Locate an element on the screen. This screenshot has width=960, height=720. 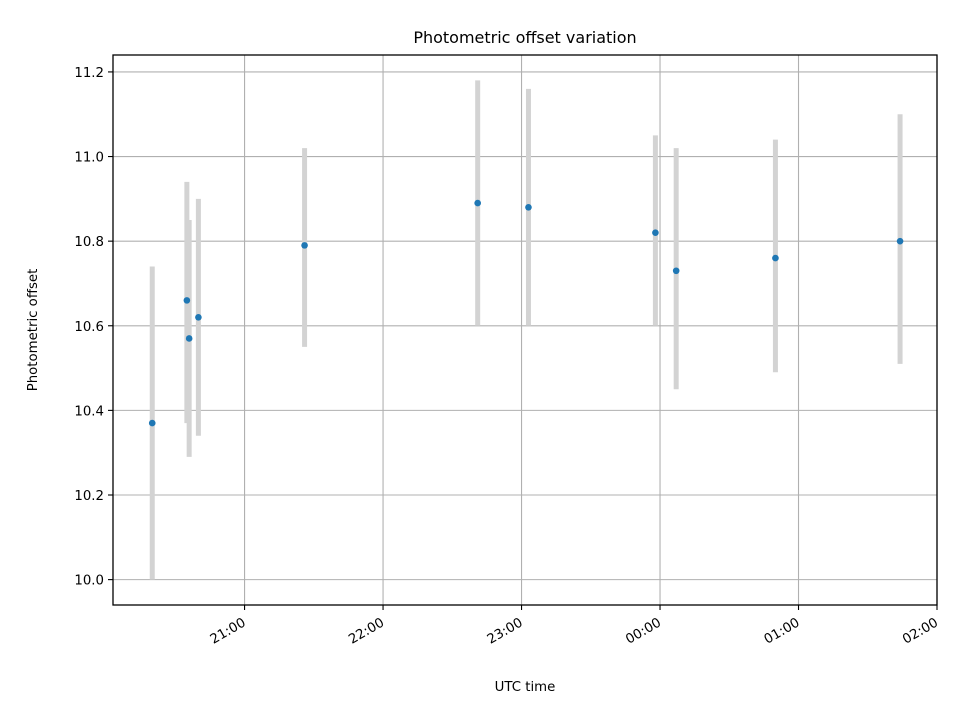
y-tick-label: 10.6 is located at coordinates (89, 327).